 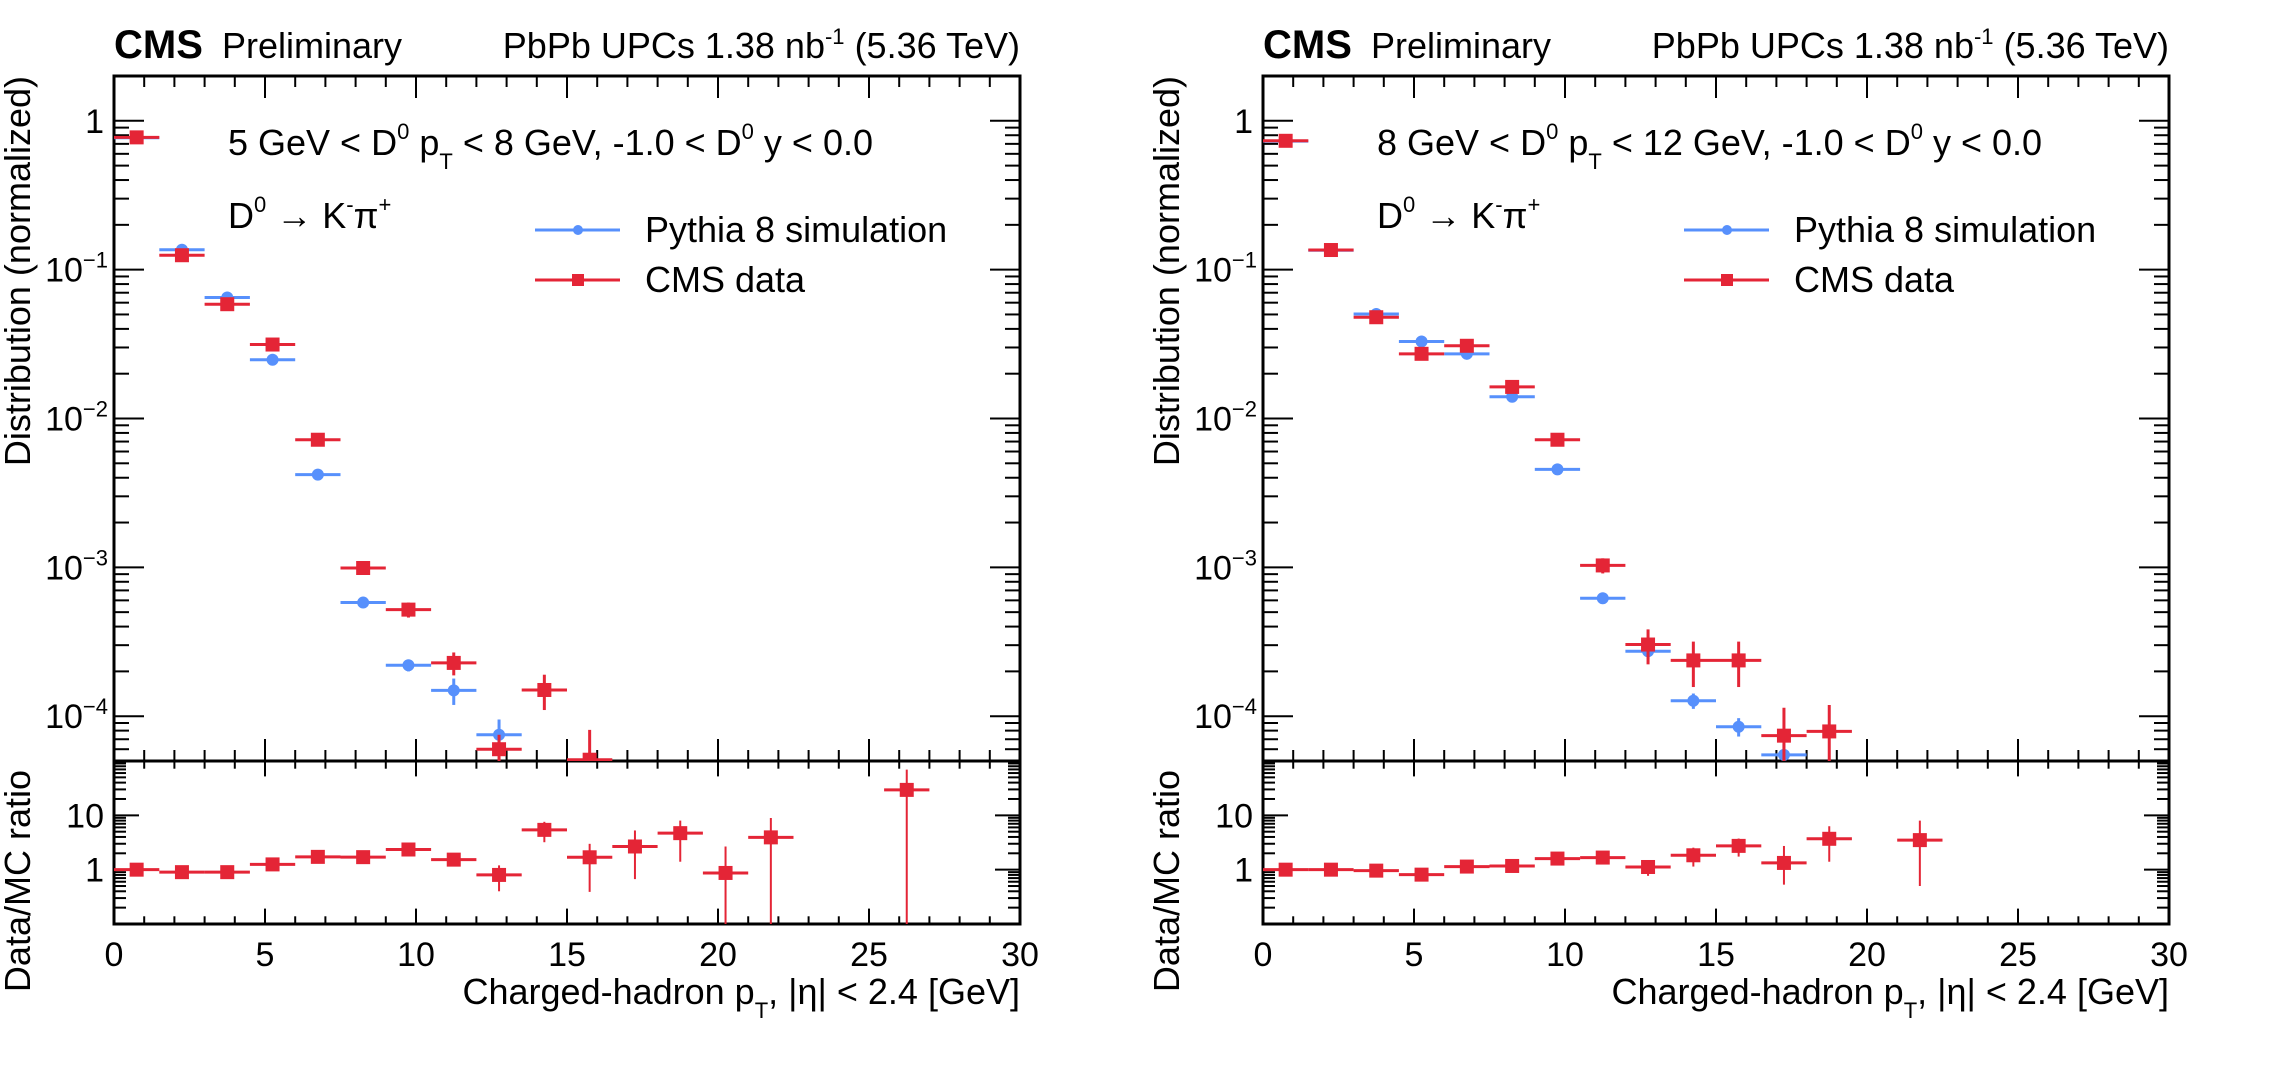 What do you see at coordinates (1234, 816) in the screenshot?
I see `ratio-y-tick-label: 10` at bounding box center [1234, 816].